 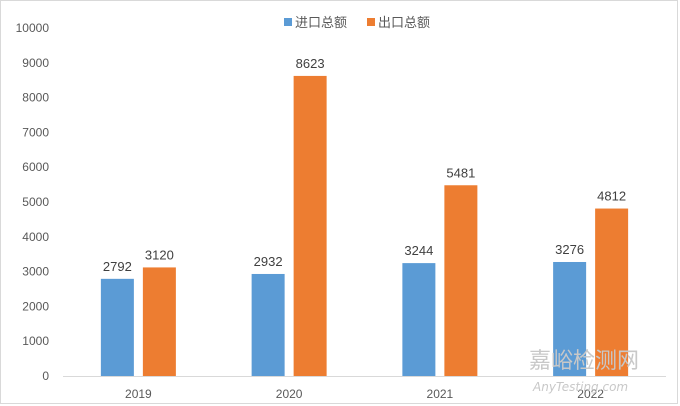 What do you see at coordinates (569, 249) in the screenshot?
I see `data-label: 3276` at bounding box center [569, 249].